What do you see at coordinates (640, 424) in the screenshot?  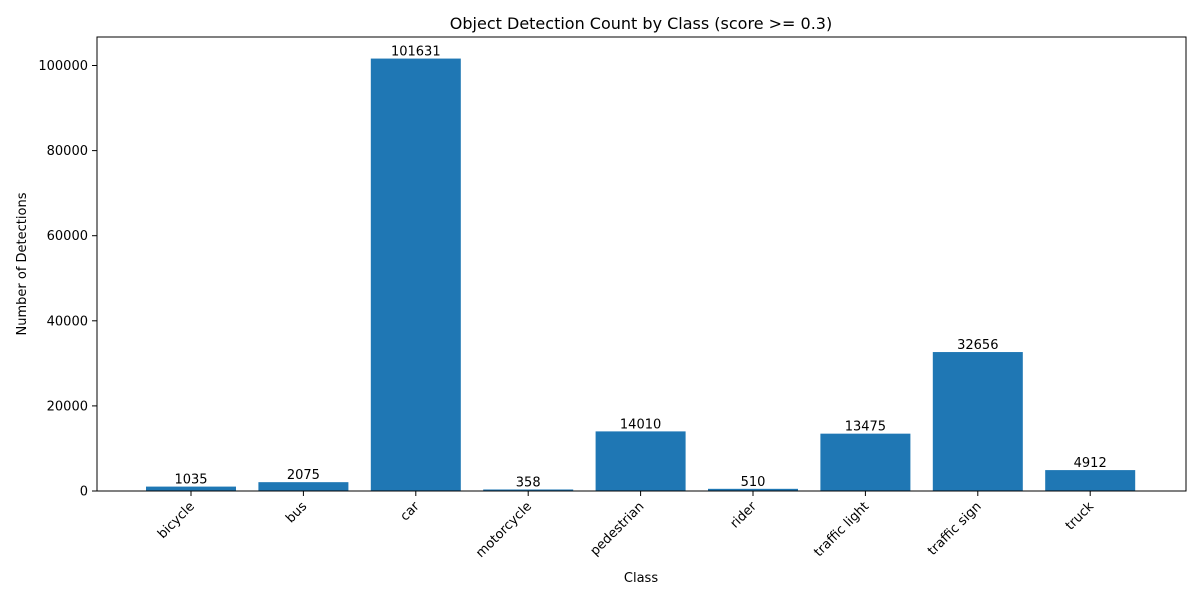 I see `bar-value-label: 14010` at bounding box center [640, 424].